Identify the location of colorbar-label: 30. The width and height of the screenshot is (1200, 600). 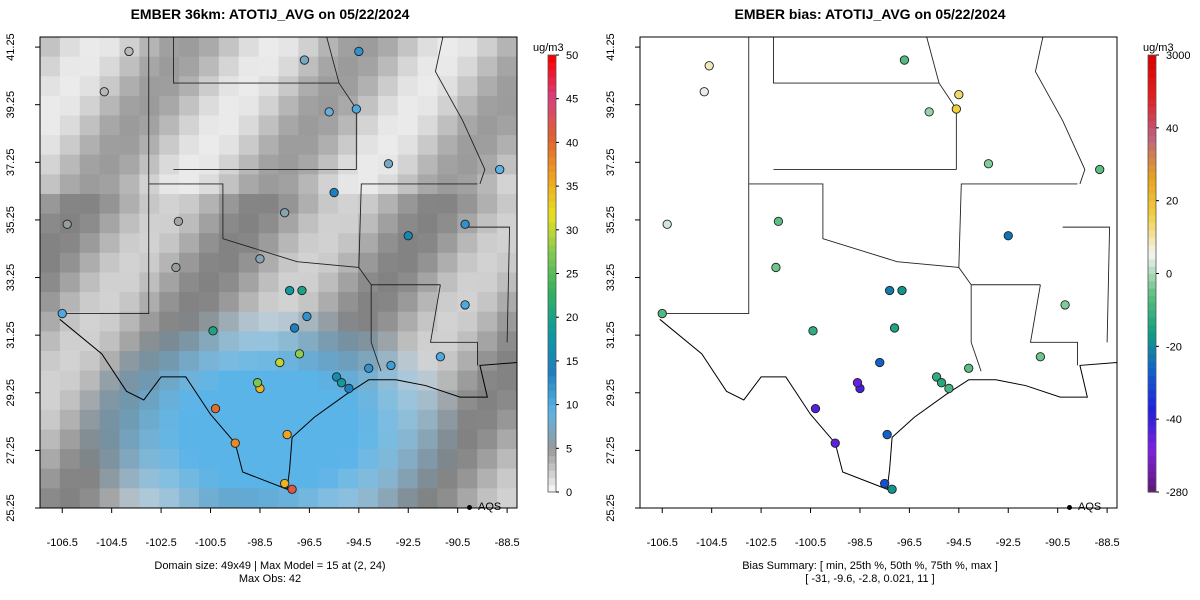
(572, 231).